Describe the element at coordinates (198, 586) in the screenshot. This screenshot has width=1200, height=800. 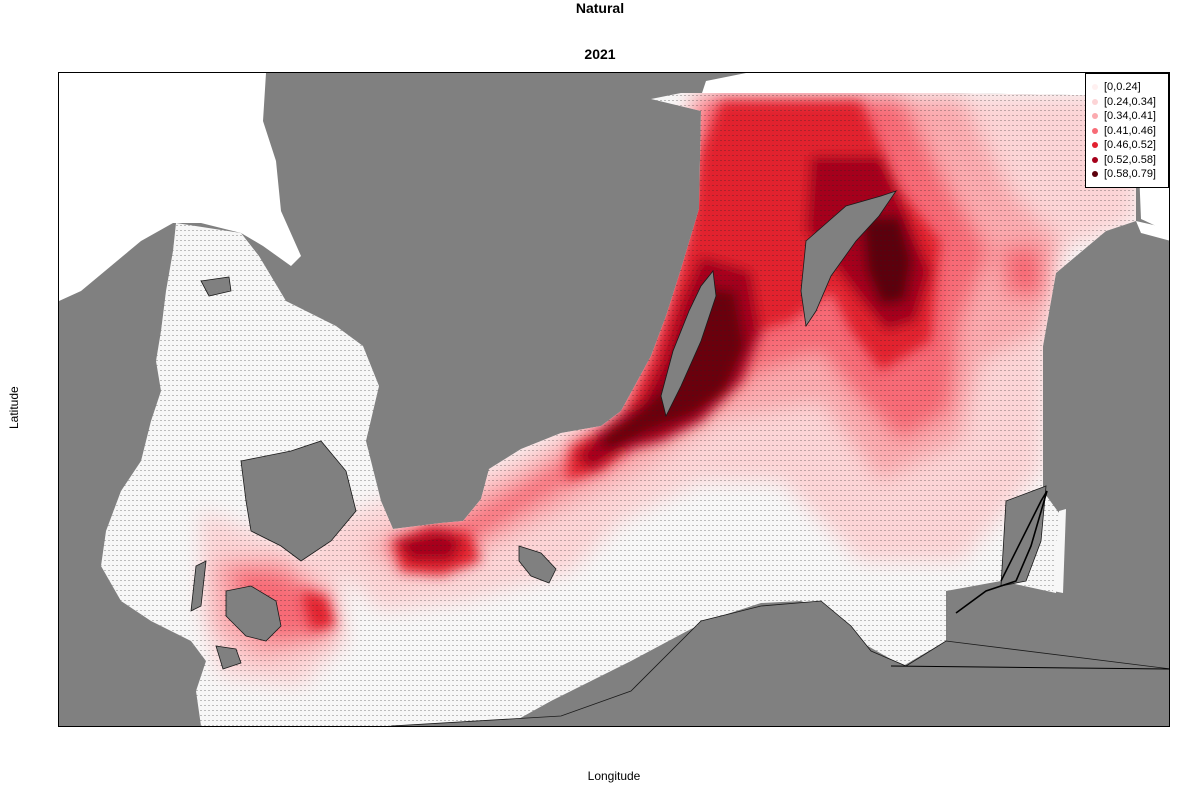
I see `als-island` at that location.